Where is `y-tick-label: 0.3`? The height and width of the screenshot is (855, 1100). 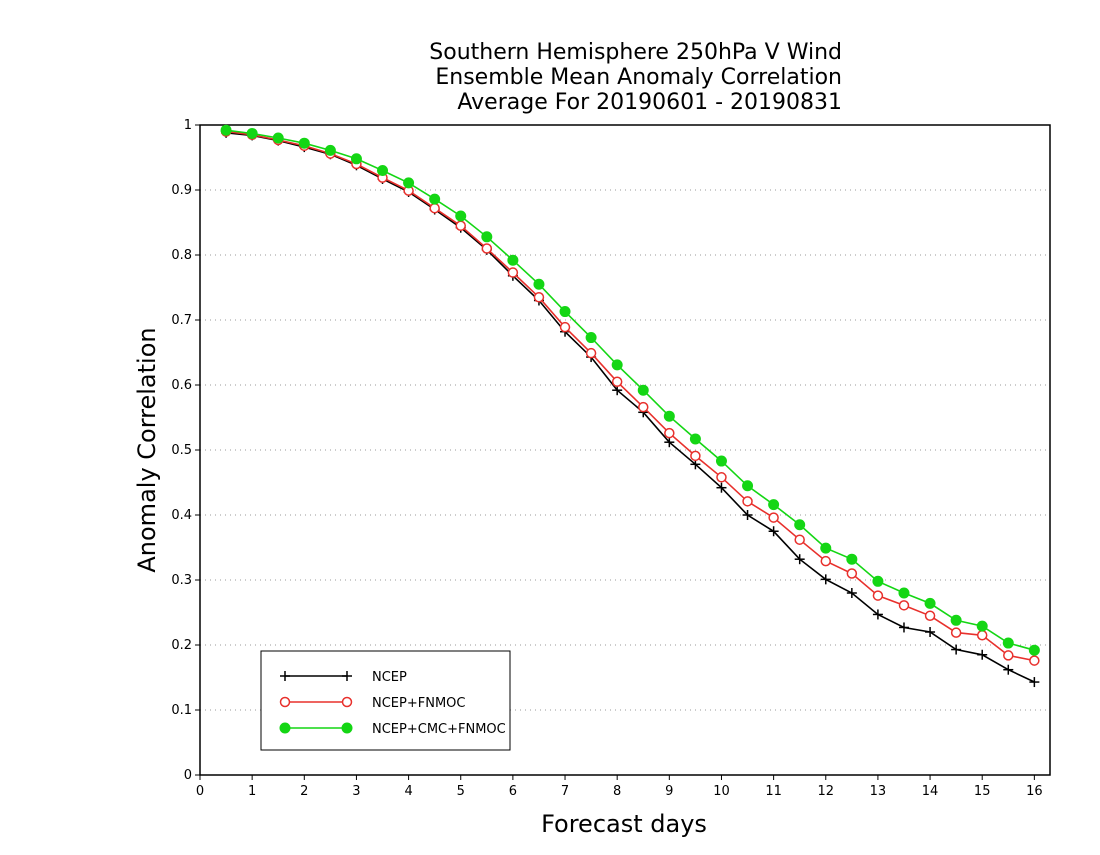
y-tick-label: 0.3 is located at coordinates (181, 580).